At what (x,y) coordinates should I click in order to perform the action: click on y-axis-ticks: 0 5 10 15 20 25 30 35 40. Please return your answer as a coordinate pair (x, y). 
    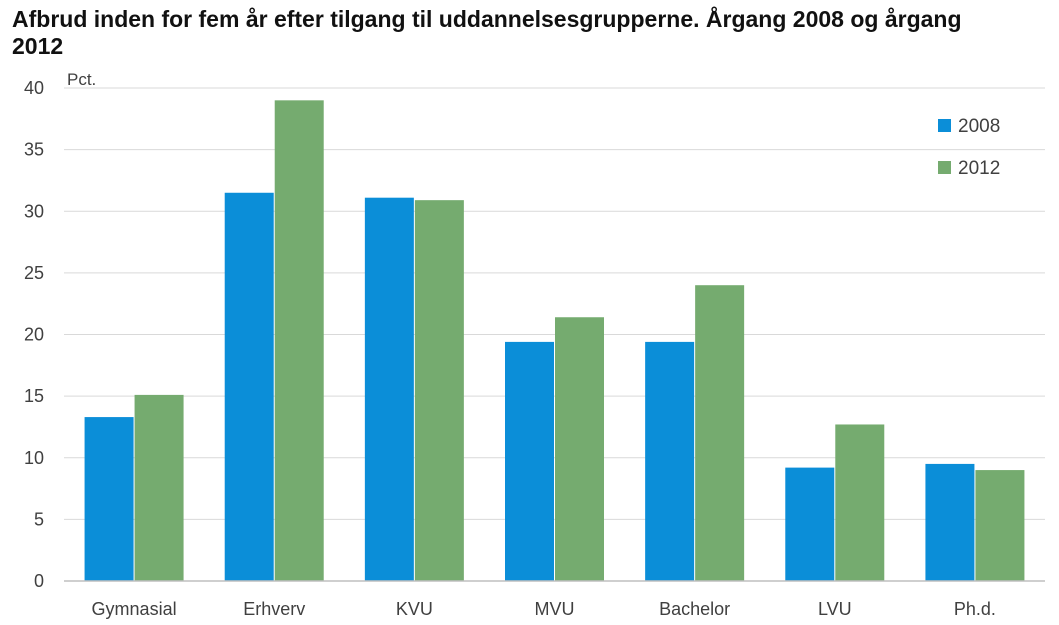
    Looking at the image, I should click on (34, 334).